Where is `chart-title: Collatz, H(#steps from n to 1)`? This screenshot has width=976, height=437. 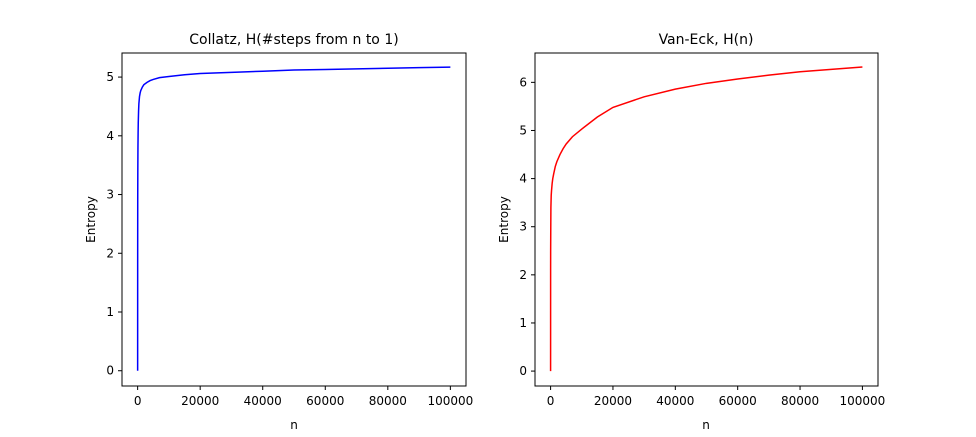
chart-title: Collatz, H(#steps from n to 1) is located at coordinates (293, 40).